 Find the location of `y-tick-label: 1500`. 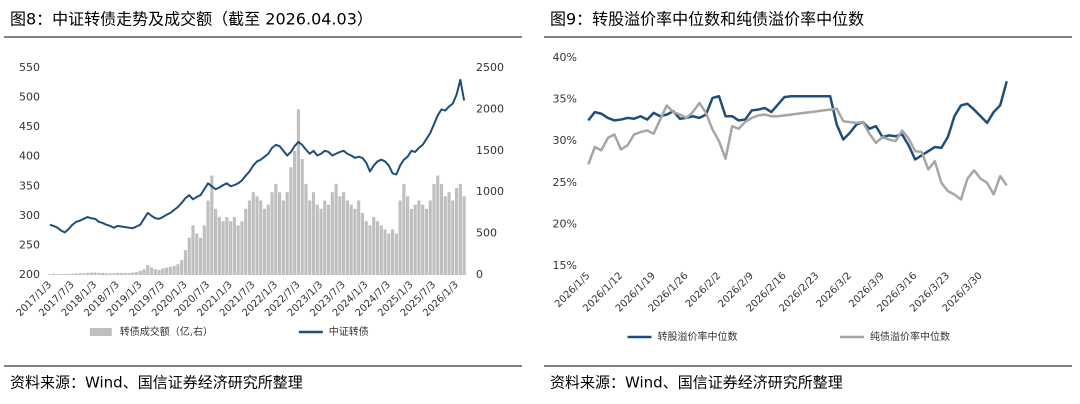

y-tick-label: 1500 is located at coordinates (490, 150).